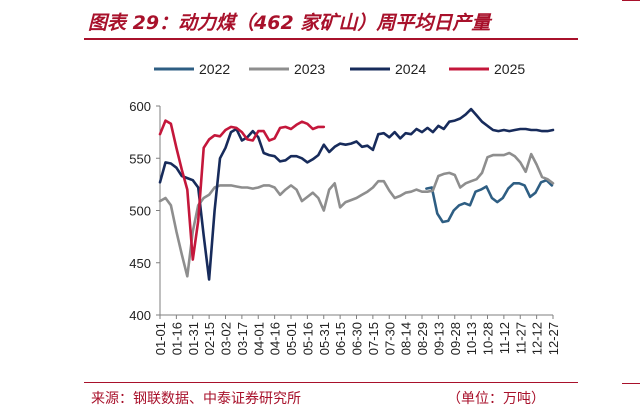 This screenshot has width=640, height=418. I want to click on legend-label-2022: 2022, so click(214, 69).